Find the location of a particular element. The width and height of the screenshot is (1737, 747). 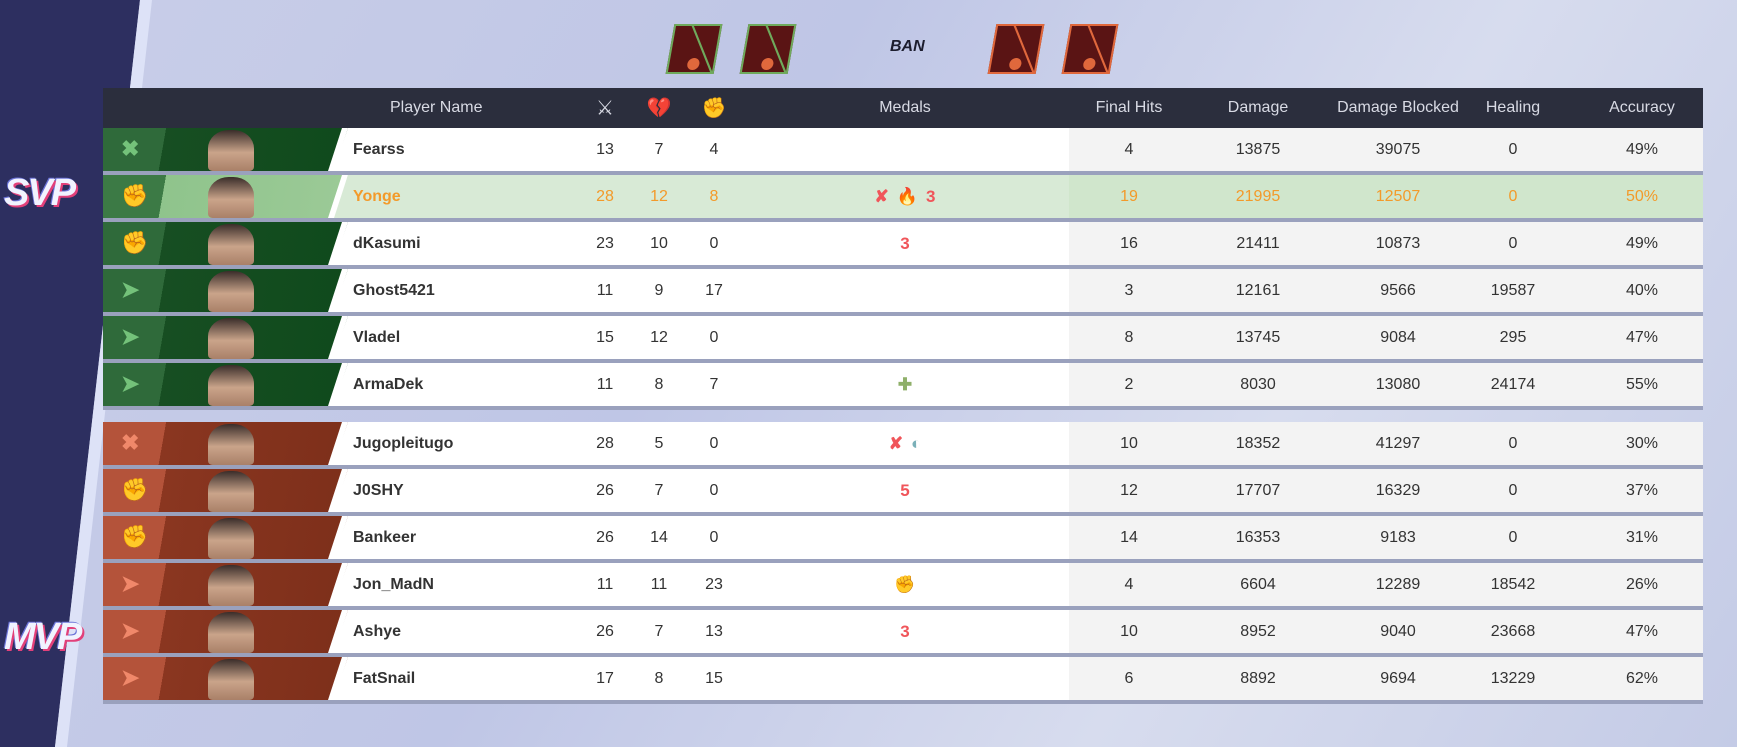

player-row: ➤ Ashye 26 7 13 10 8952 9040 23668 47% 3 is located at coordinates (903, 633).